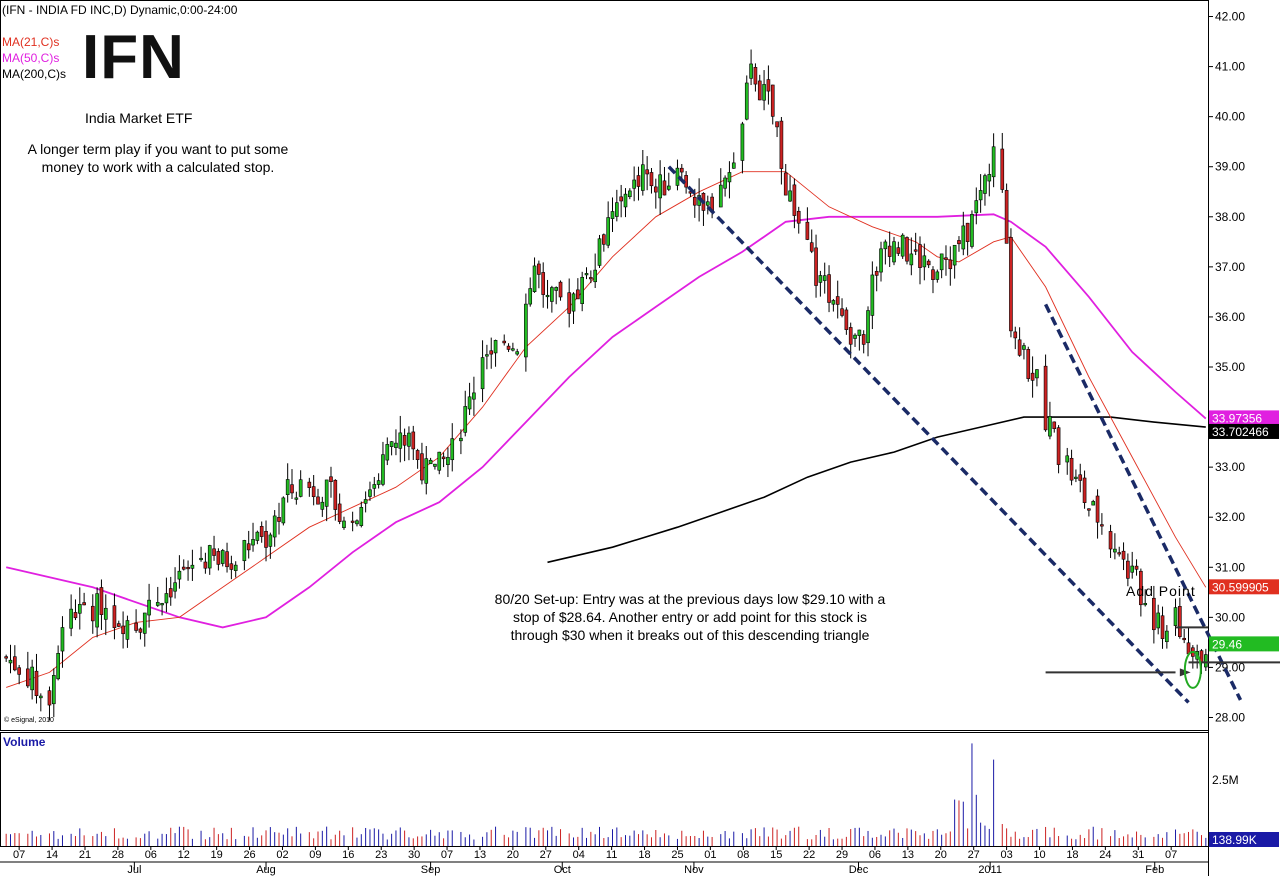 The width and height of the screenshot is (1280, 876). I want to click on date-tick-label: 25, so click(677, 855).